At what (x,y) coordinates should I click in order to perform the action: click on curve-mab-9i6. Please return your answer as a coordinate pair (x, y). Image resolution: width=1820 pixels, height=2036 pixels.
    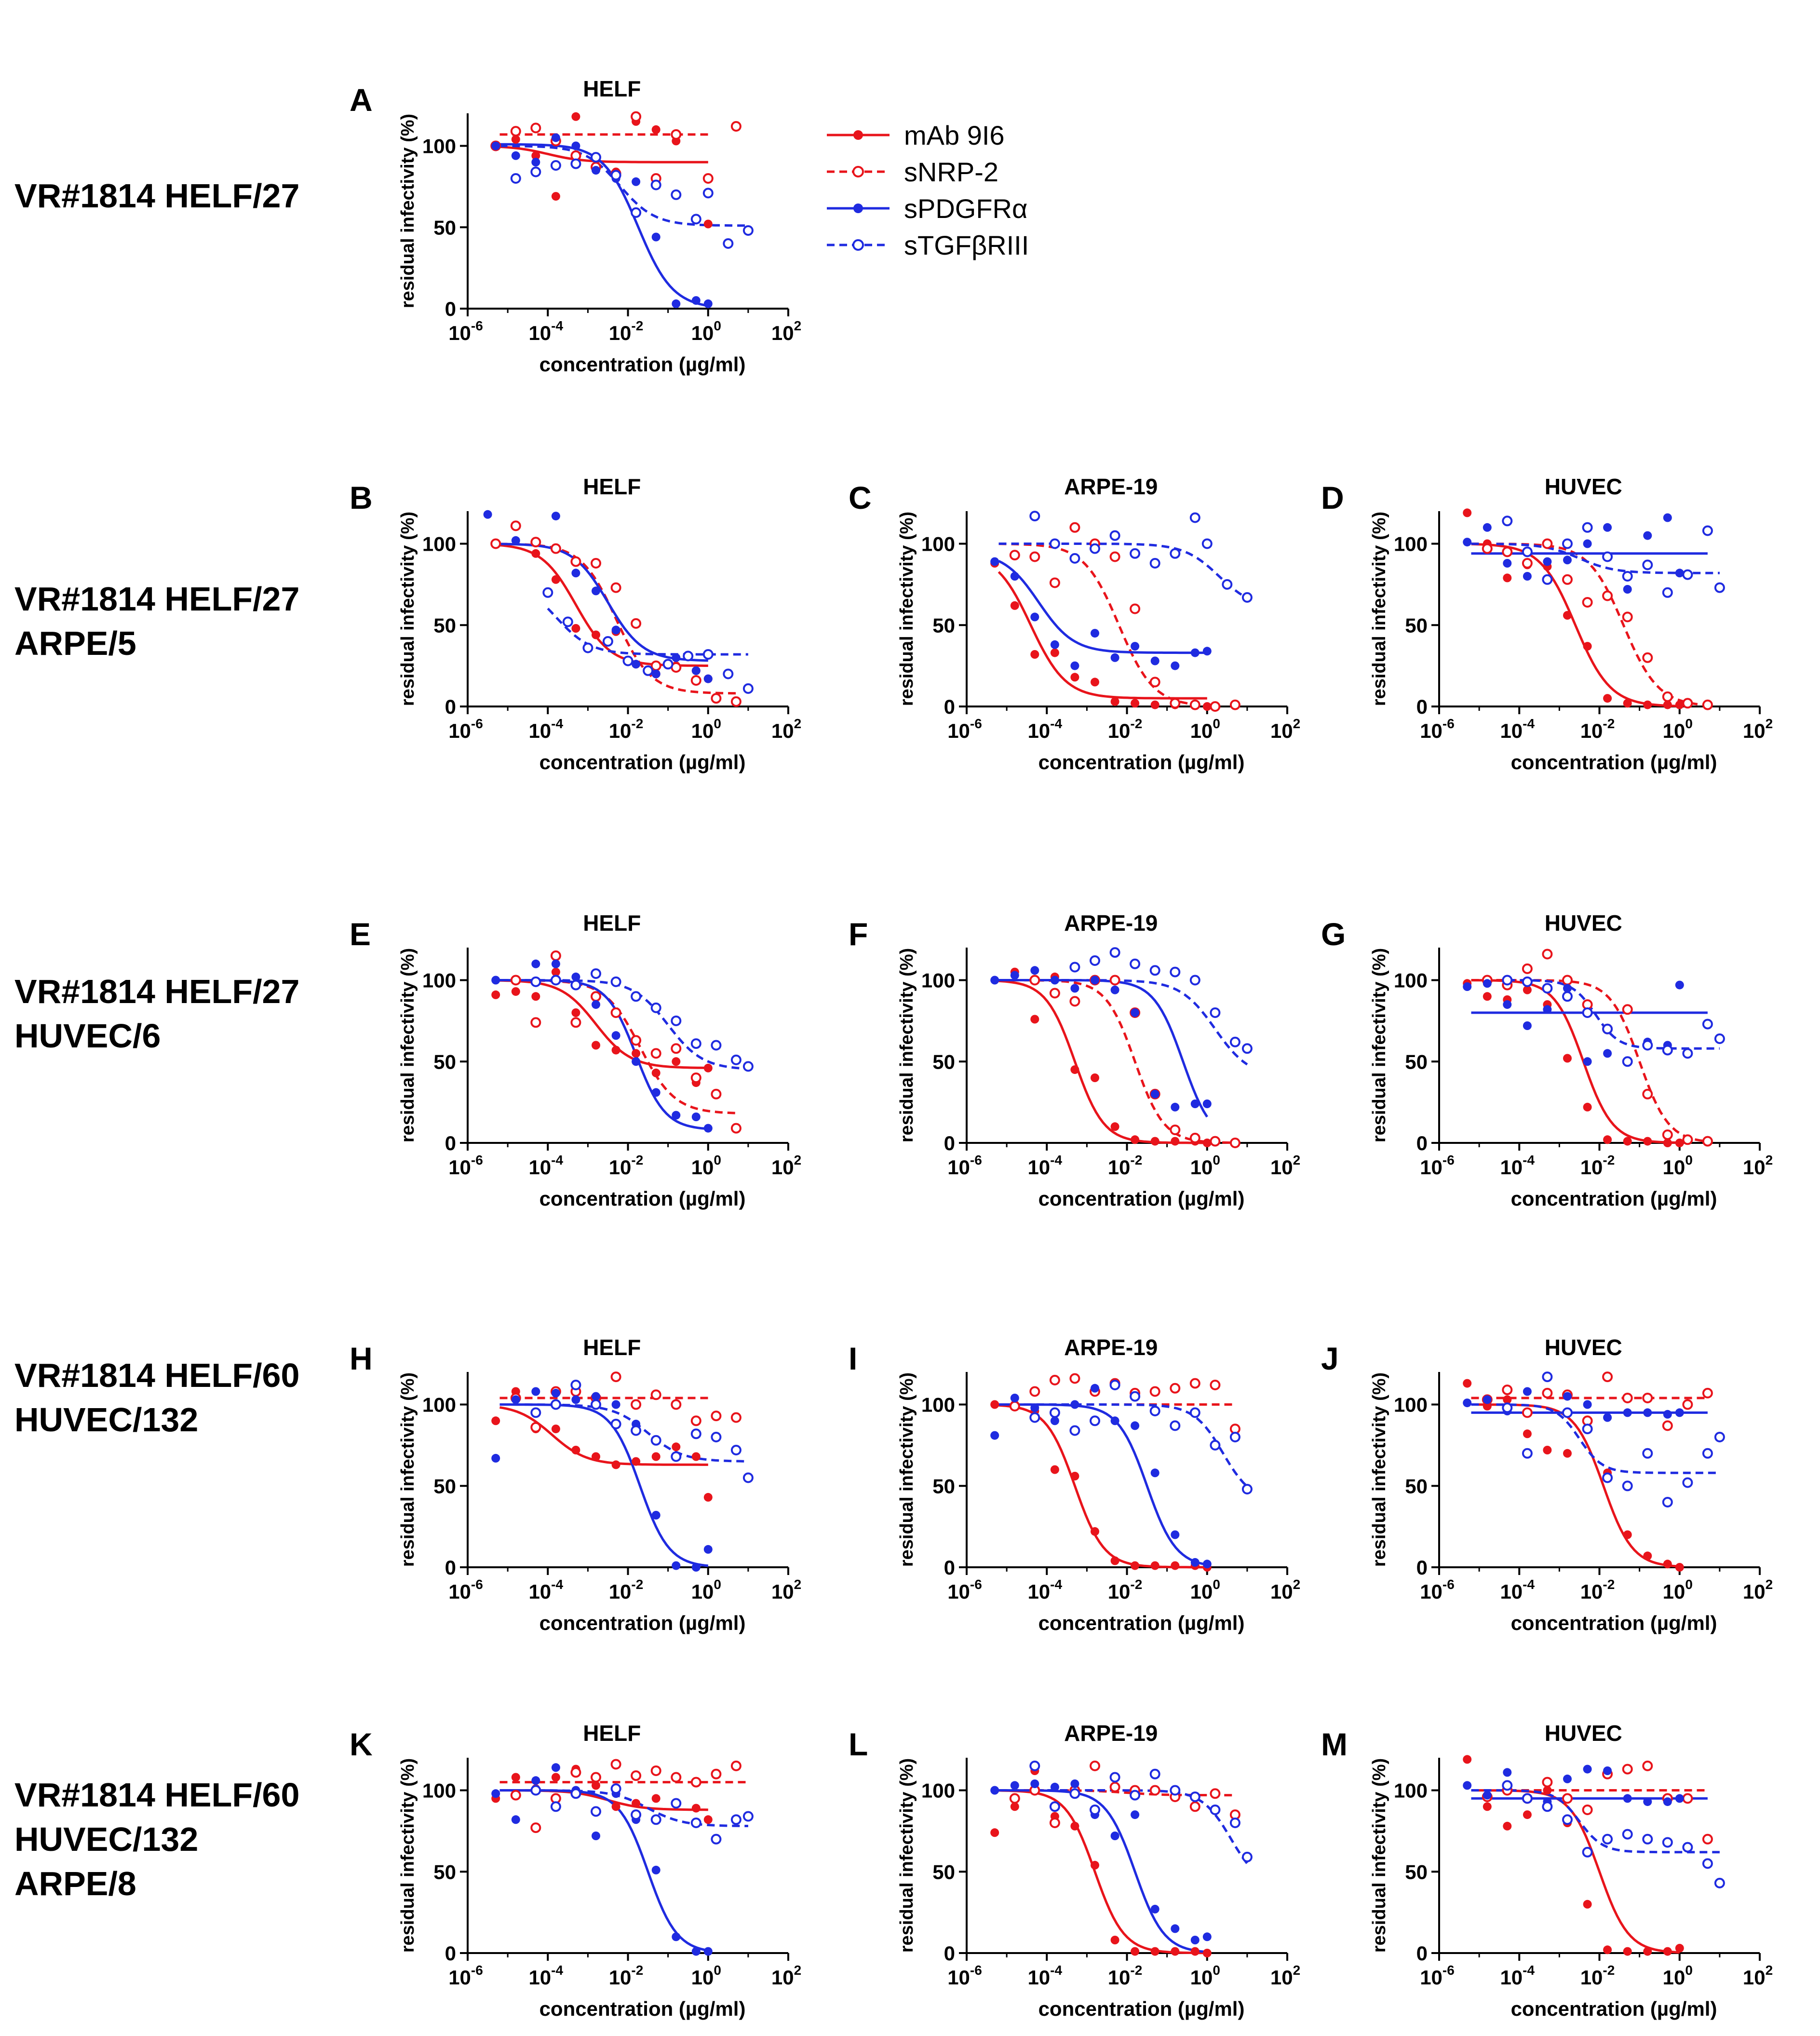
    Looking at the image, I should click on (603, 605).